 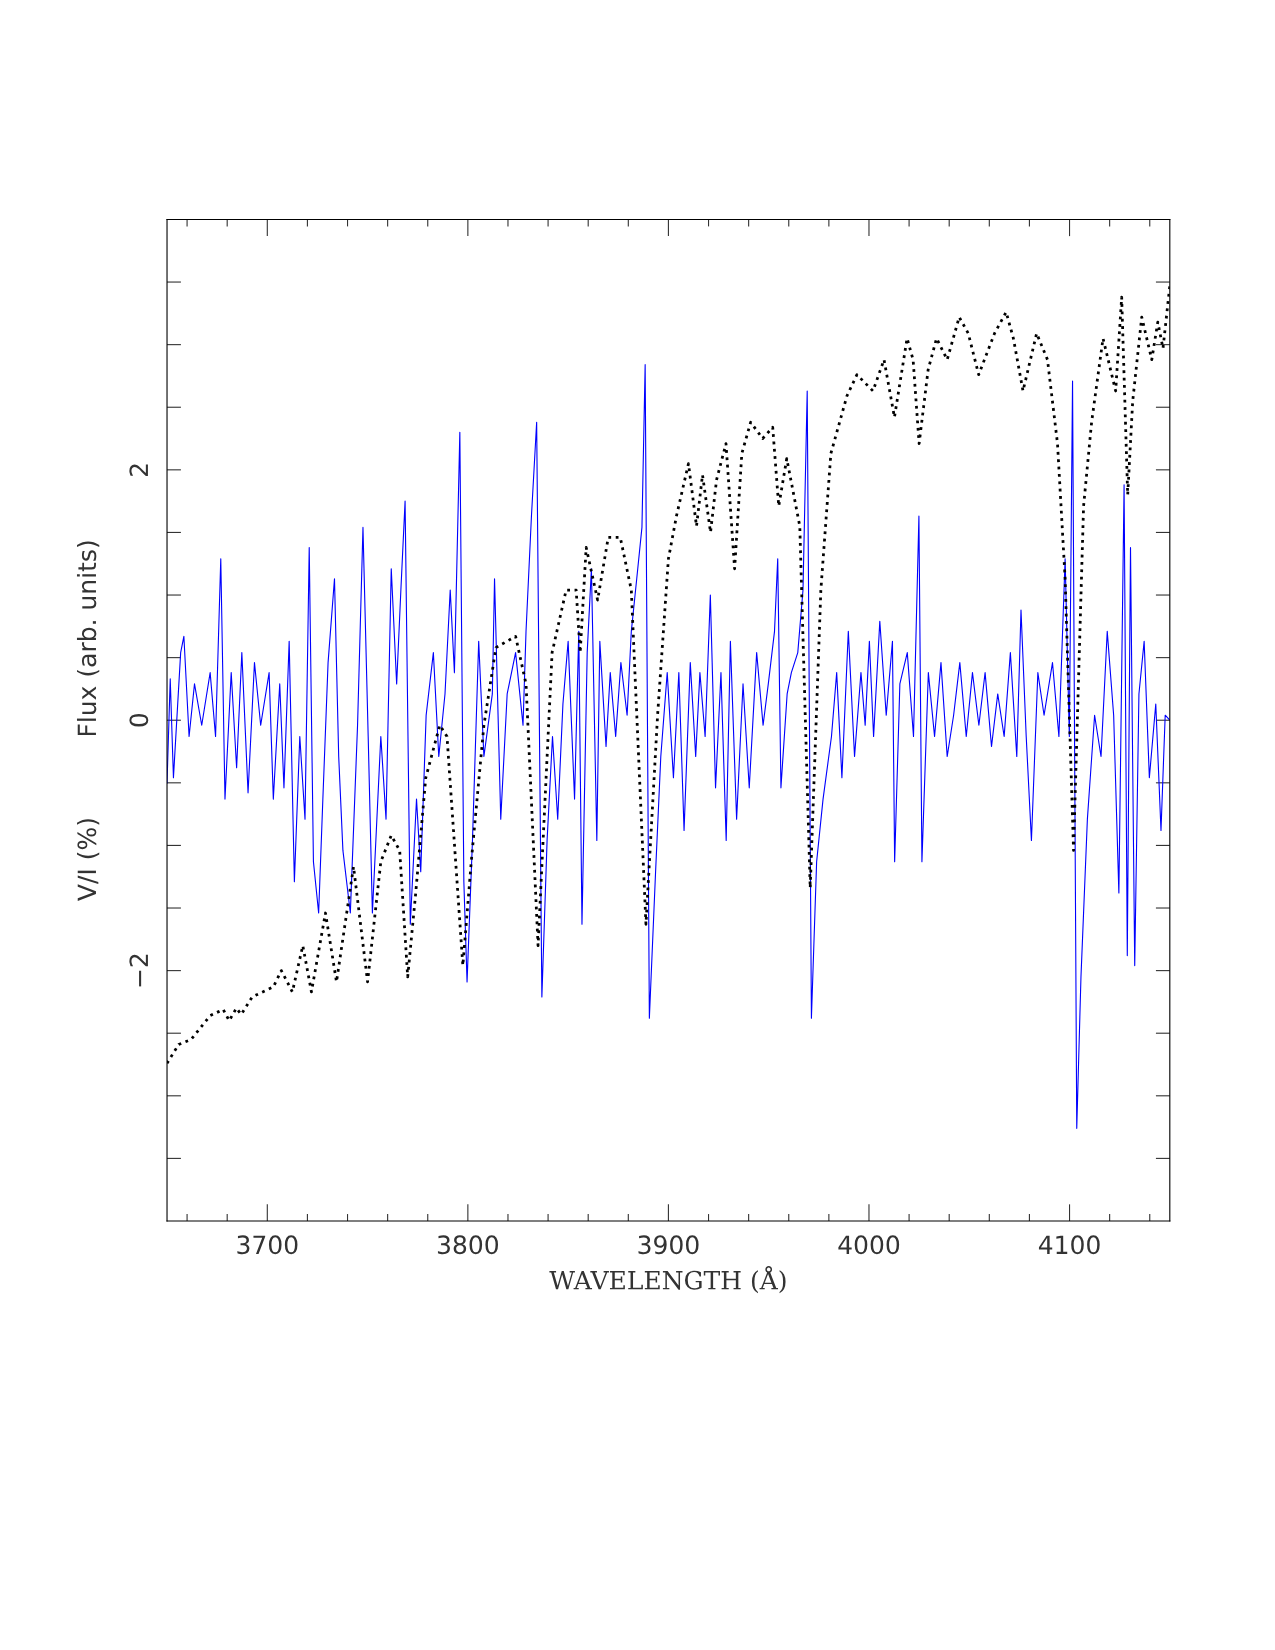 What do you see at coordinates (667, 1280) in the screenshot?
I see `x-axis-title: WAVELENGTH (Å)` at bounding box center [667, 1280].